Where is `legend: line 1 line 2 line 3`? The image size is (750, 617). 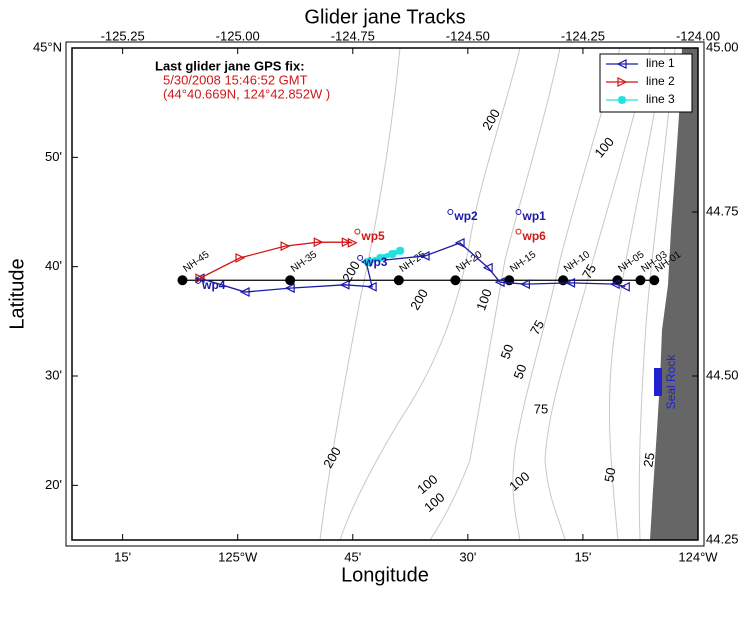 legend: line 1 line 2 line 3 is located at coordinates (646, 83).